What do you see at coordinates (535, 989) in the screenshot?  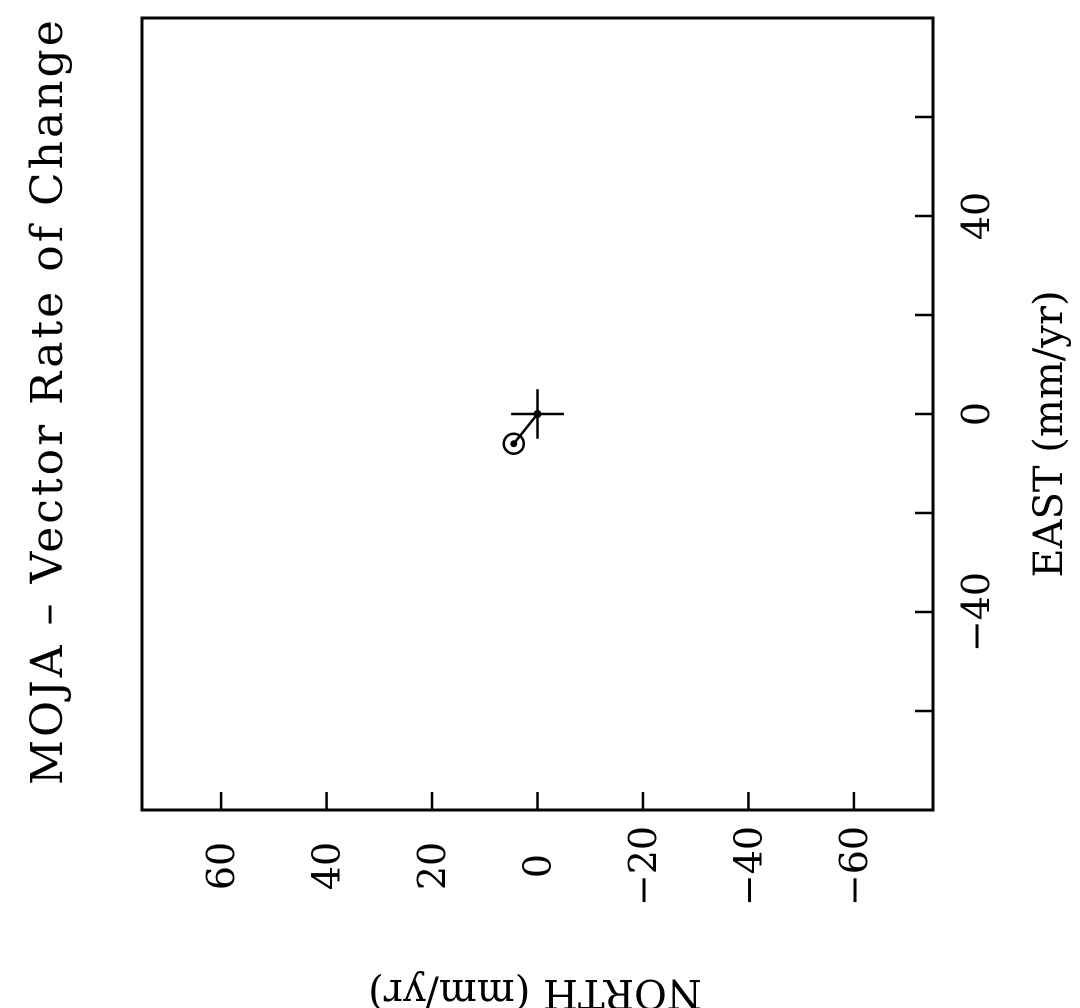 I see `north-axis-label: NORTH (mm/yr)` at bounding box center [535, 989].